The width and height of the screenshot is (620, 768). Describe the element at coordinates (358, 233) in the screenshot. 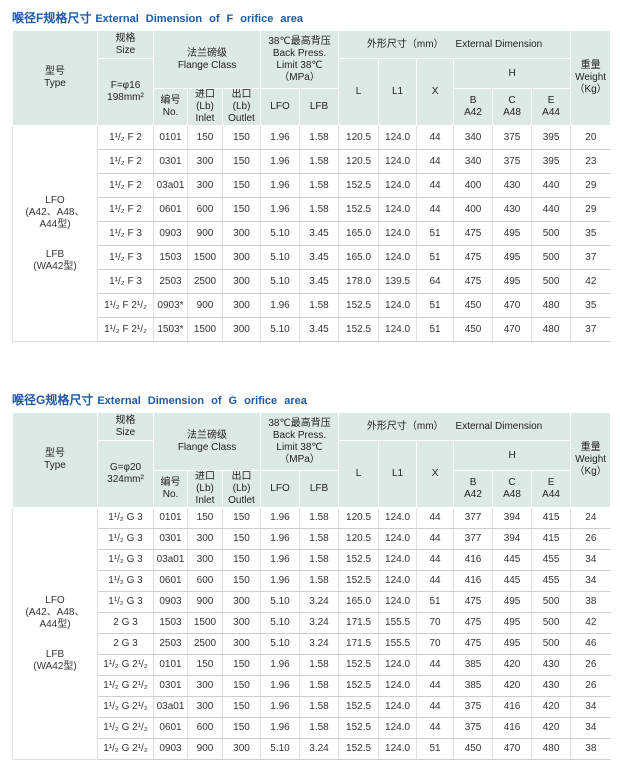

I see `data-cell: 165.0` at that location.